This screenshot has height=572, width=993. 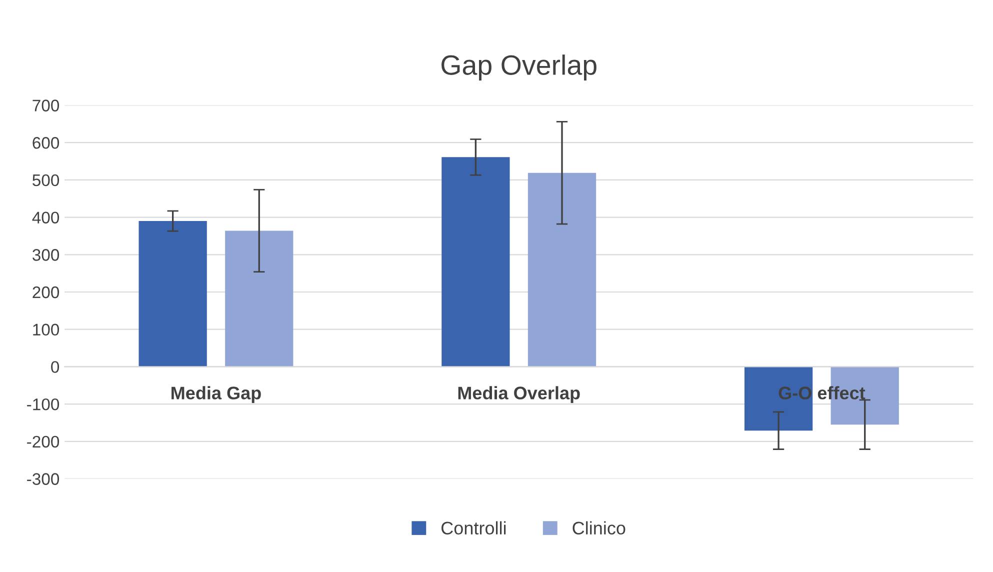 I want to click on y-tick-label: 500, so click(x=46, y=180).